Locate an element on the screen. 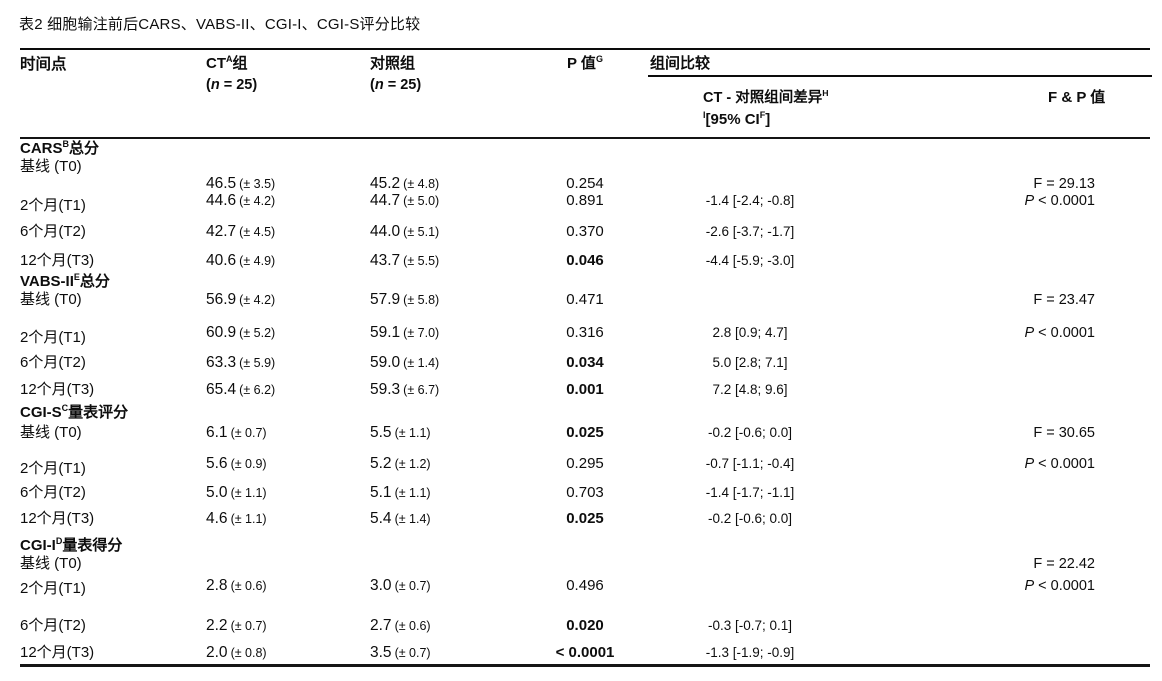 This screenshot has width=1162, height=681. control-group-value: 3.0 (± 0.7) is located at coordinates (440, 594).